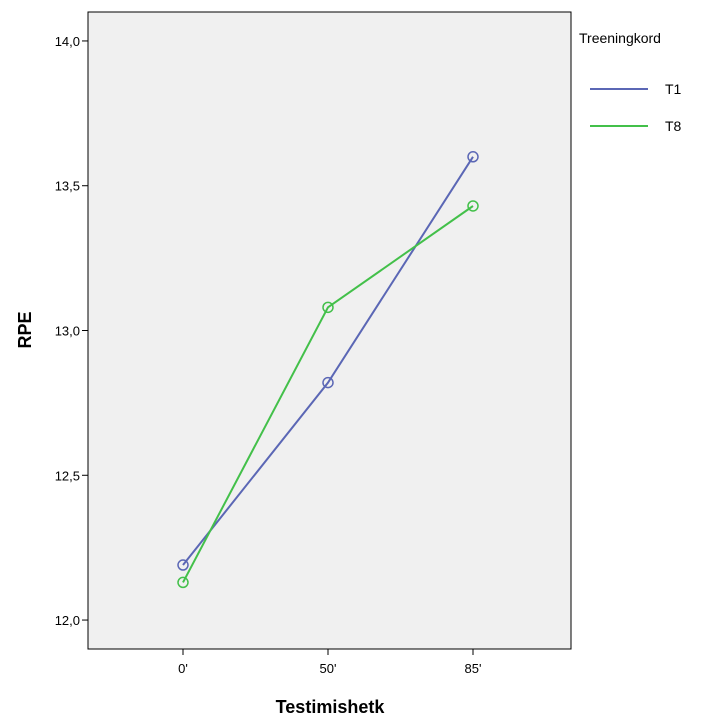 The image size is (727, 722). Describe the element at coordinates (67, 475) in the screenshot. I see `y-tick-label: 12,5` at that location.